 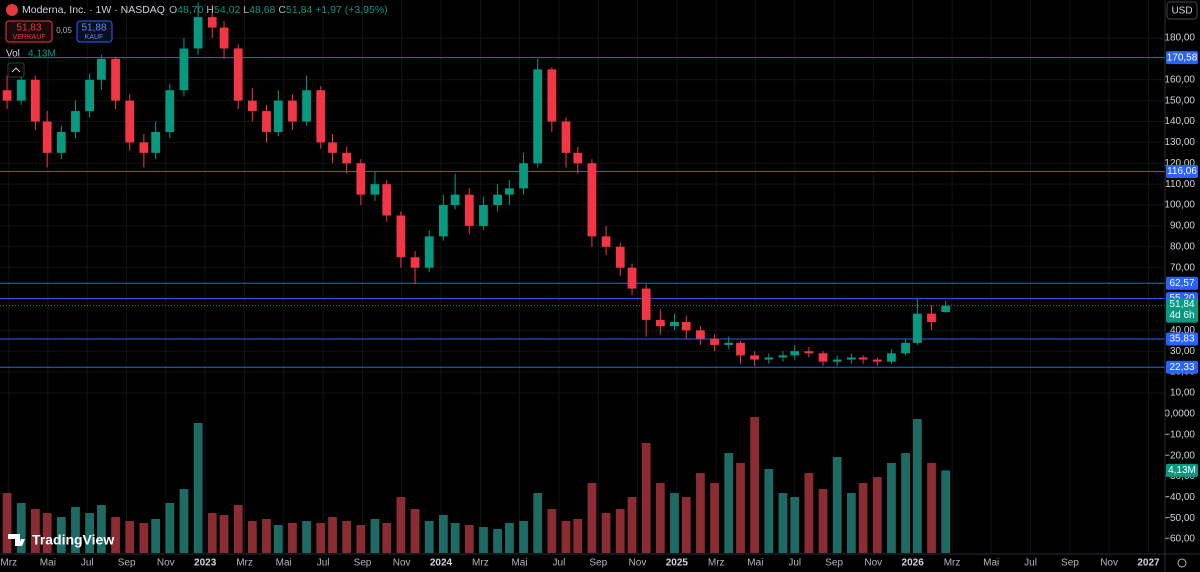 What do you see at coordinates (29, 31) in the screenshot?
I see `sell-button` at bounding box center [29, 31].